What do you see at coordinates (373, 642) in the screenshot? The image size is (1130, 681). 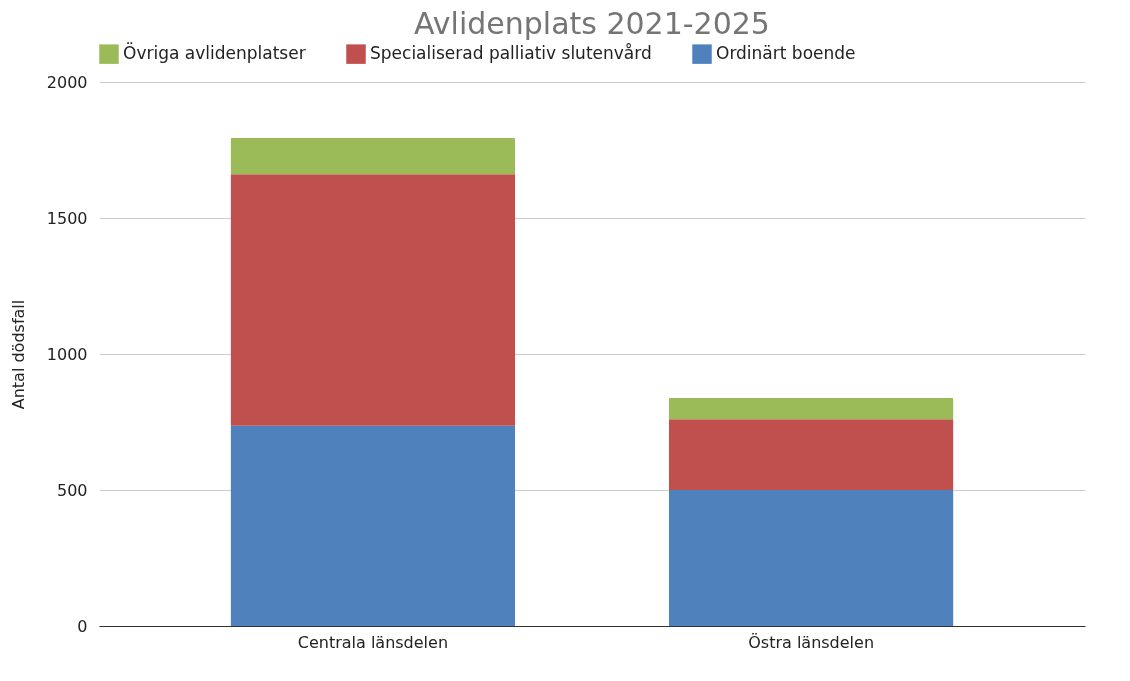 I see `x-tick-label: Centrala länsdelen` at bounding box center [373, 642].